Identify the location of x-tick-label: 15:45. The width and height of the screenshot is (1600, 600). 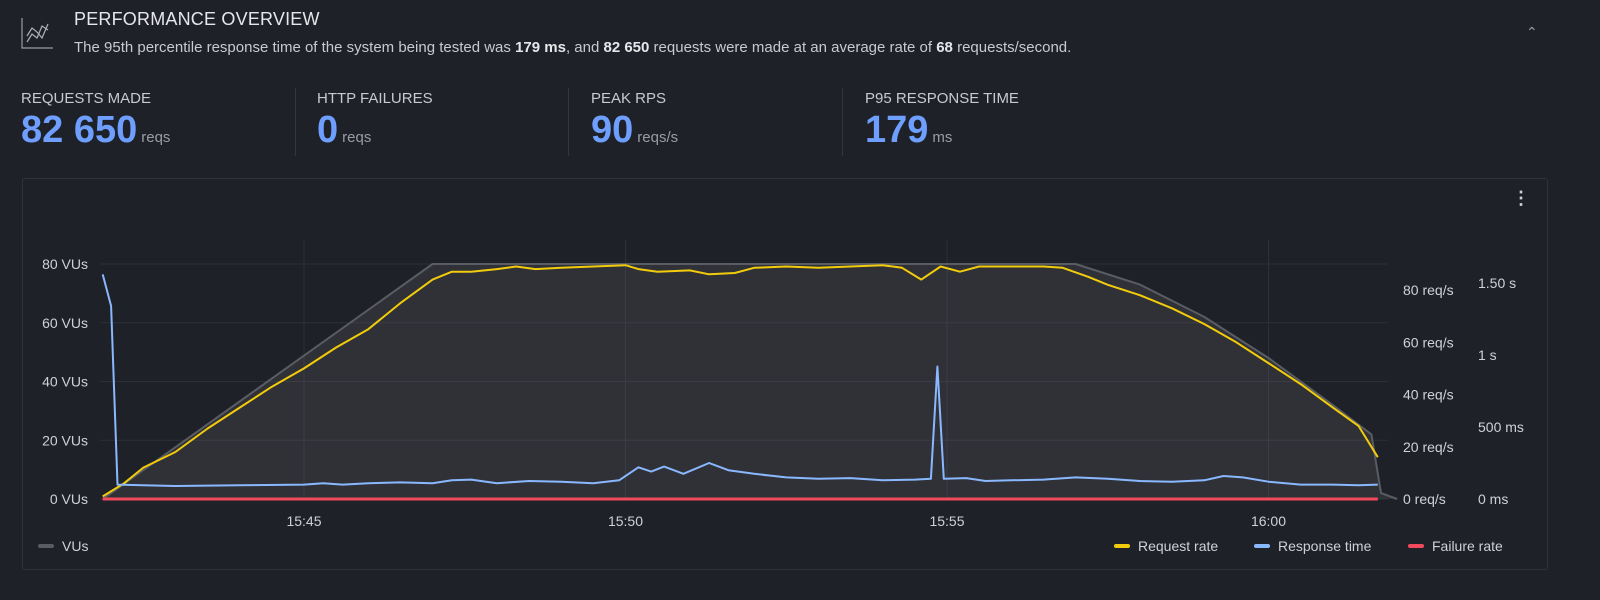
(303, 521).